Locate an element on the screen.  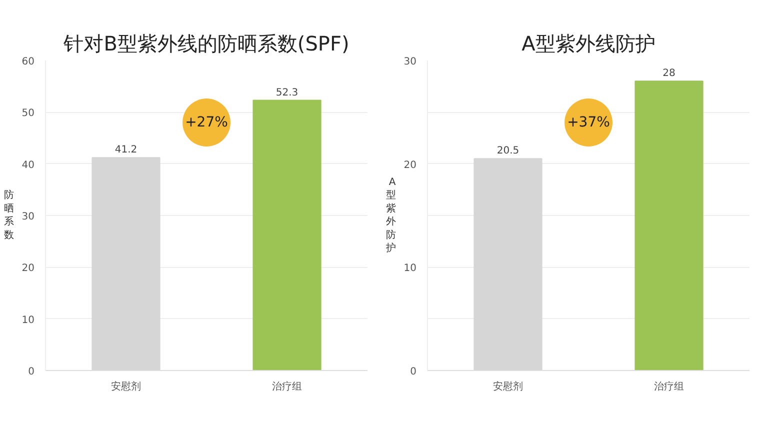
data-label: 41.2 is located at coordinates (126, 150).